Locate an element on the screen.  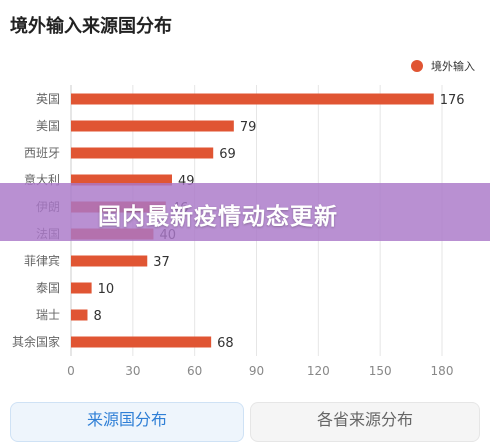
legend-marker is located at coordinates (417, 66).